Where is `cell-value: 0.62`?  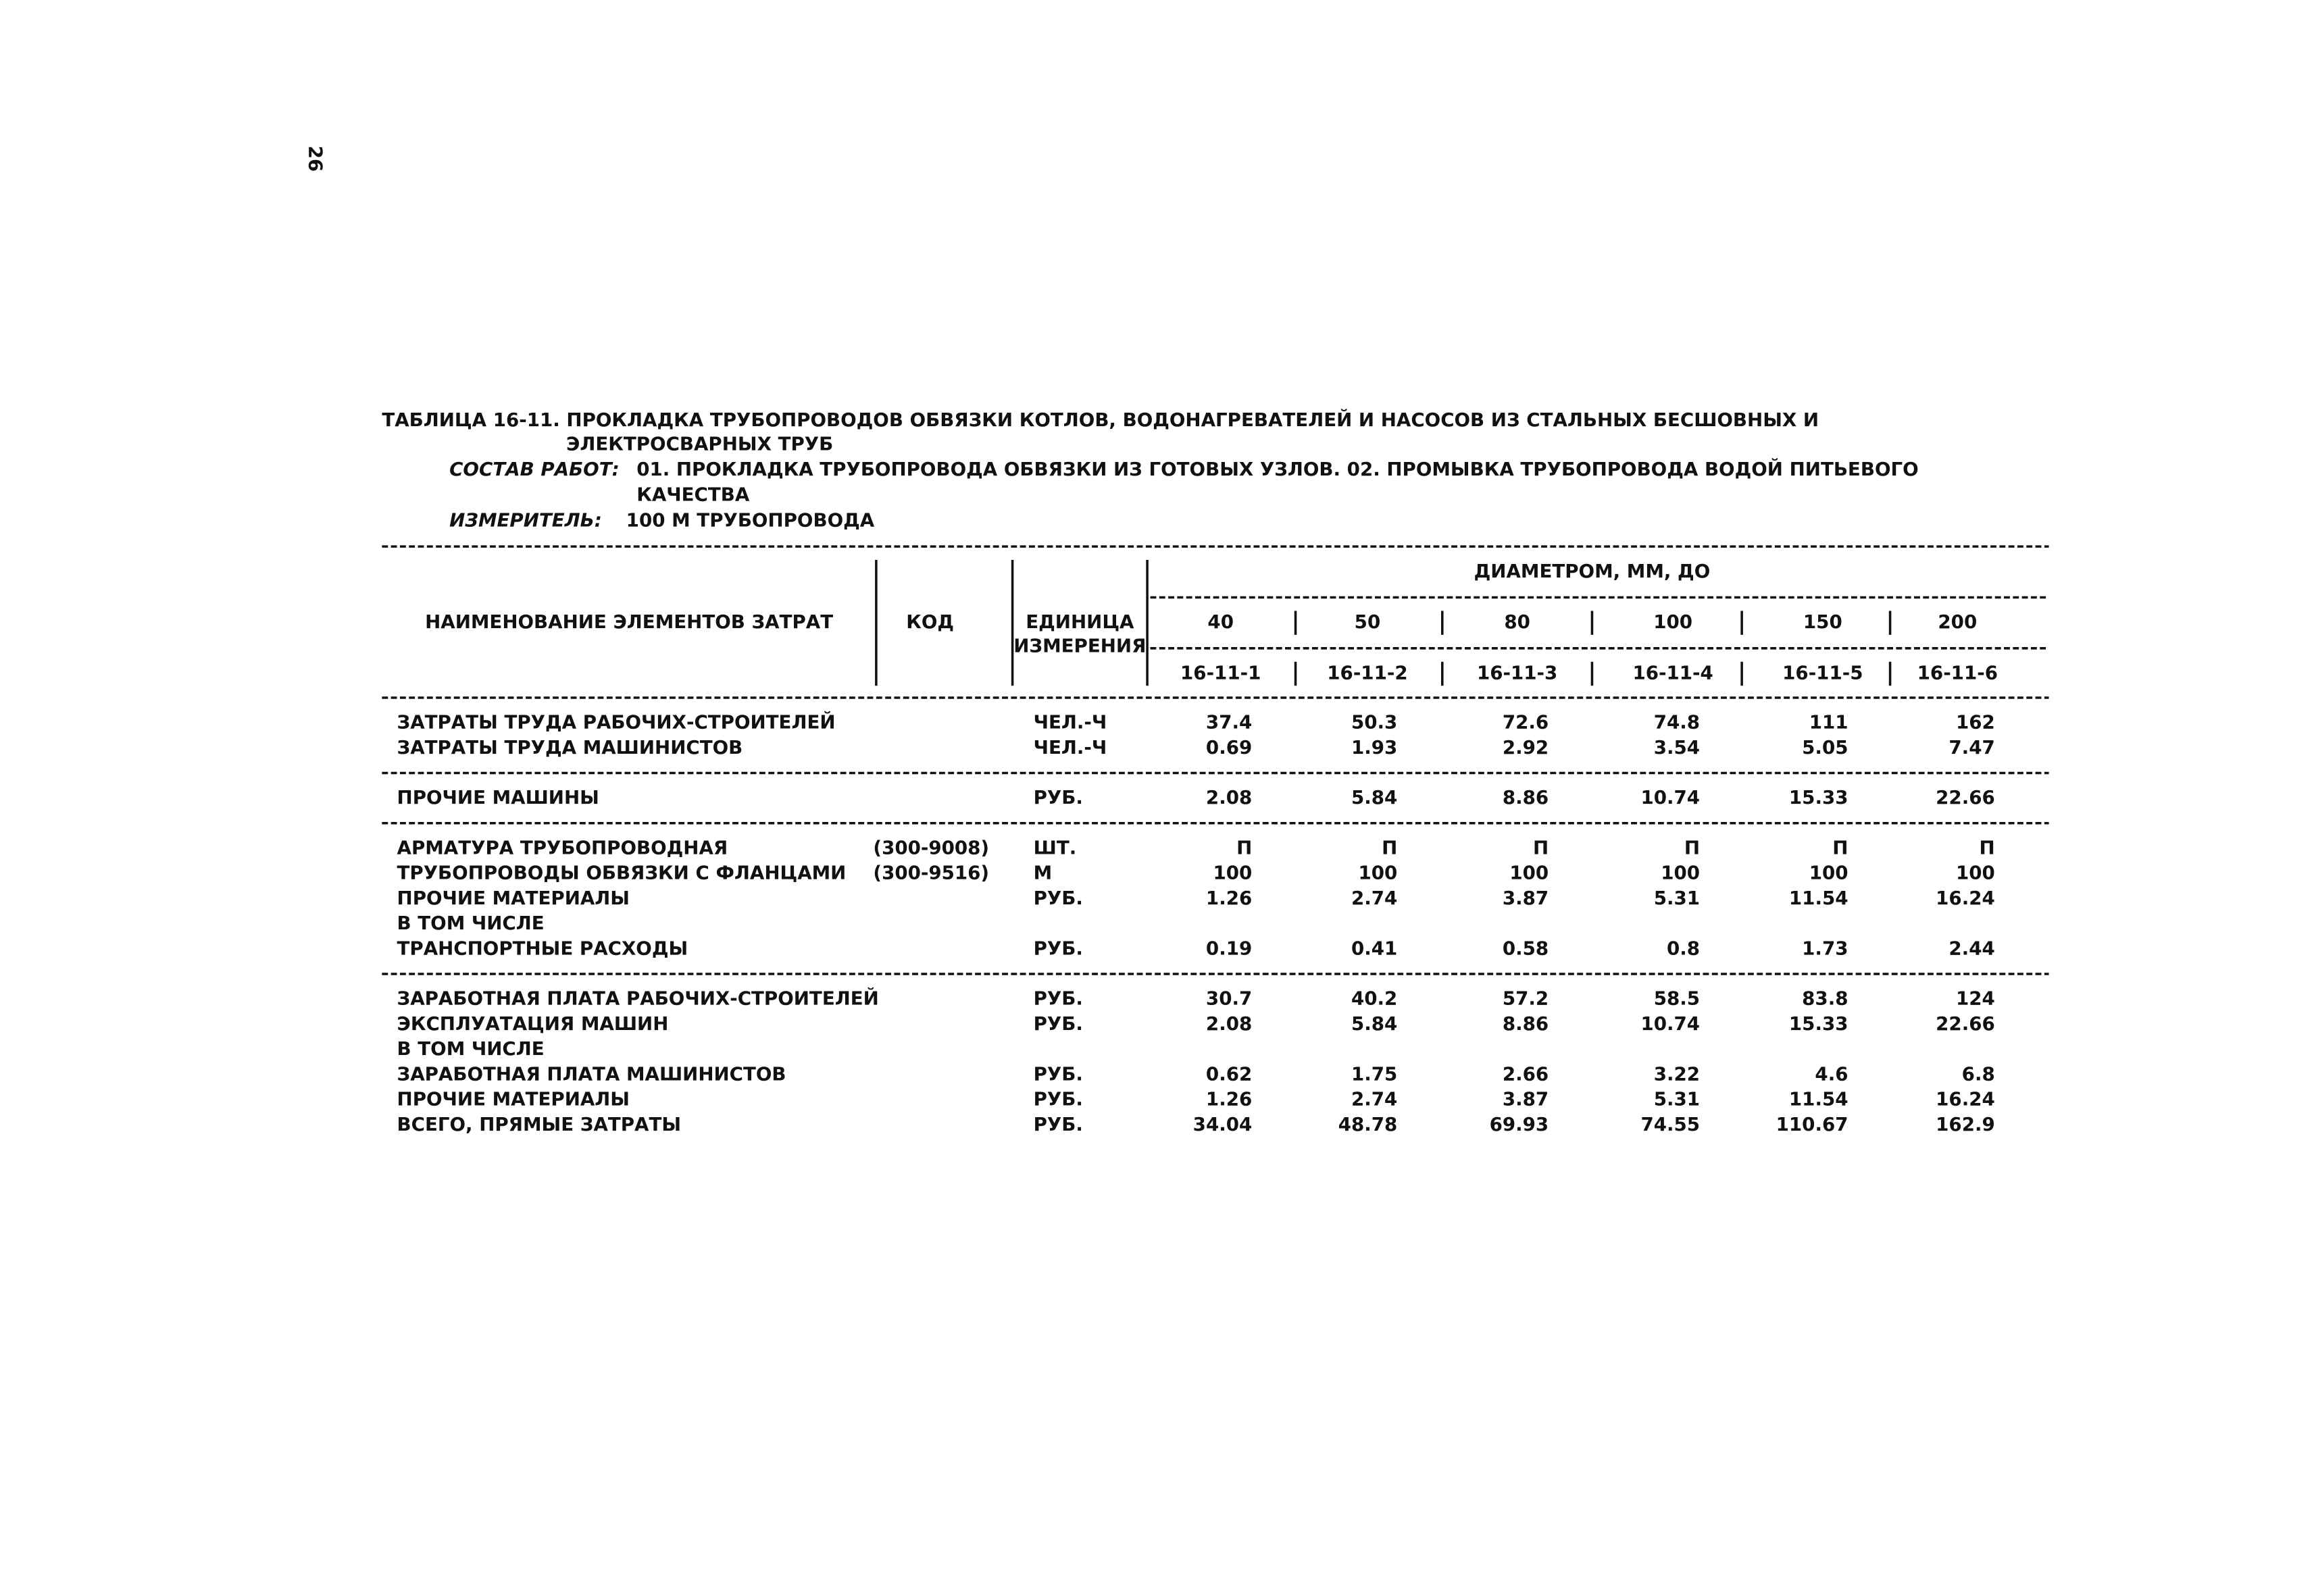 cell-value: 0.62 is located at coordinates (1229, 1073).